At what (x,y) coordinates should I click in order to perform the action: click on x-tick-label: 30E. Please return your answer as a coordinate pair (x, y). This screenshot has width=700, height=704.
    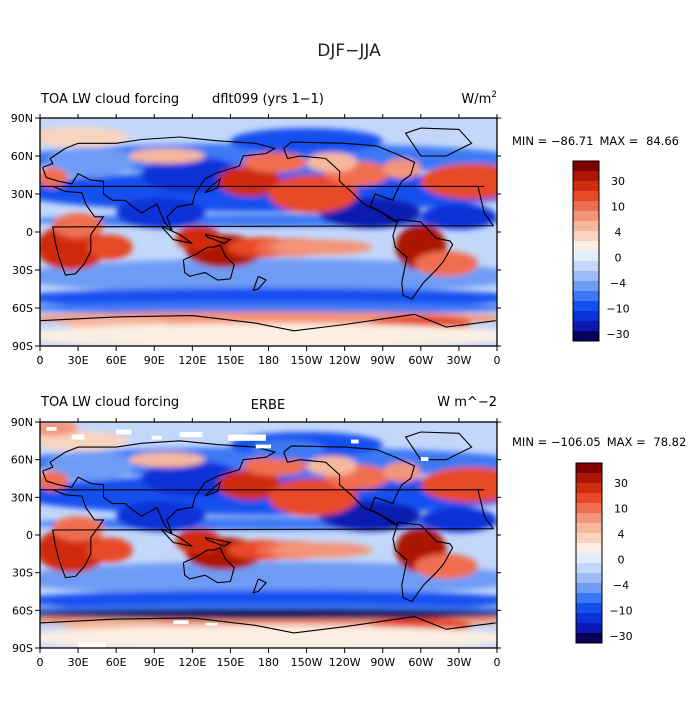
    Looking at the image, I should click on (78, 360).